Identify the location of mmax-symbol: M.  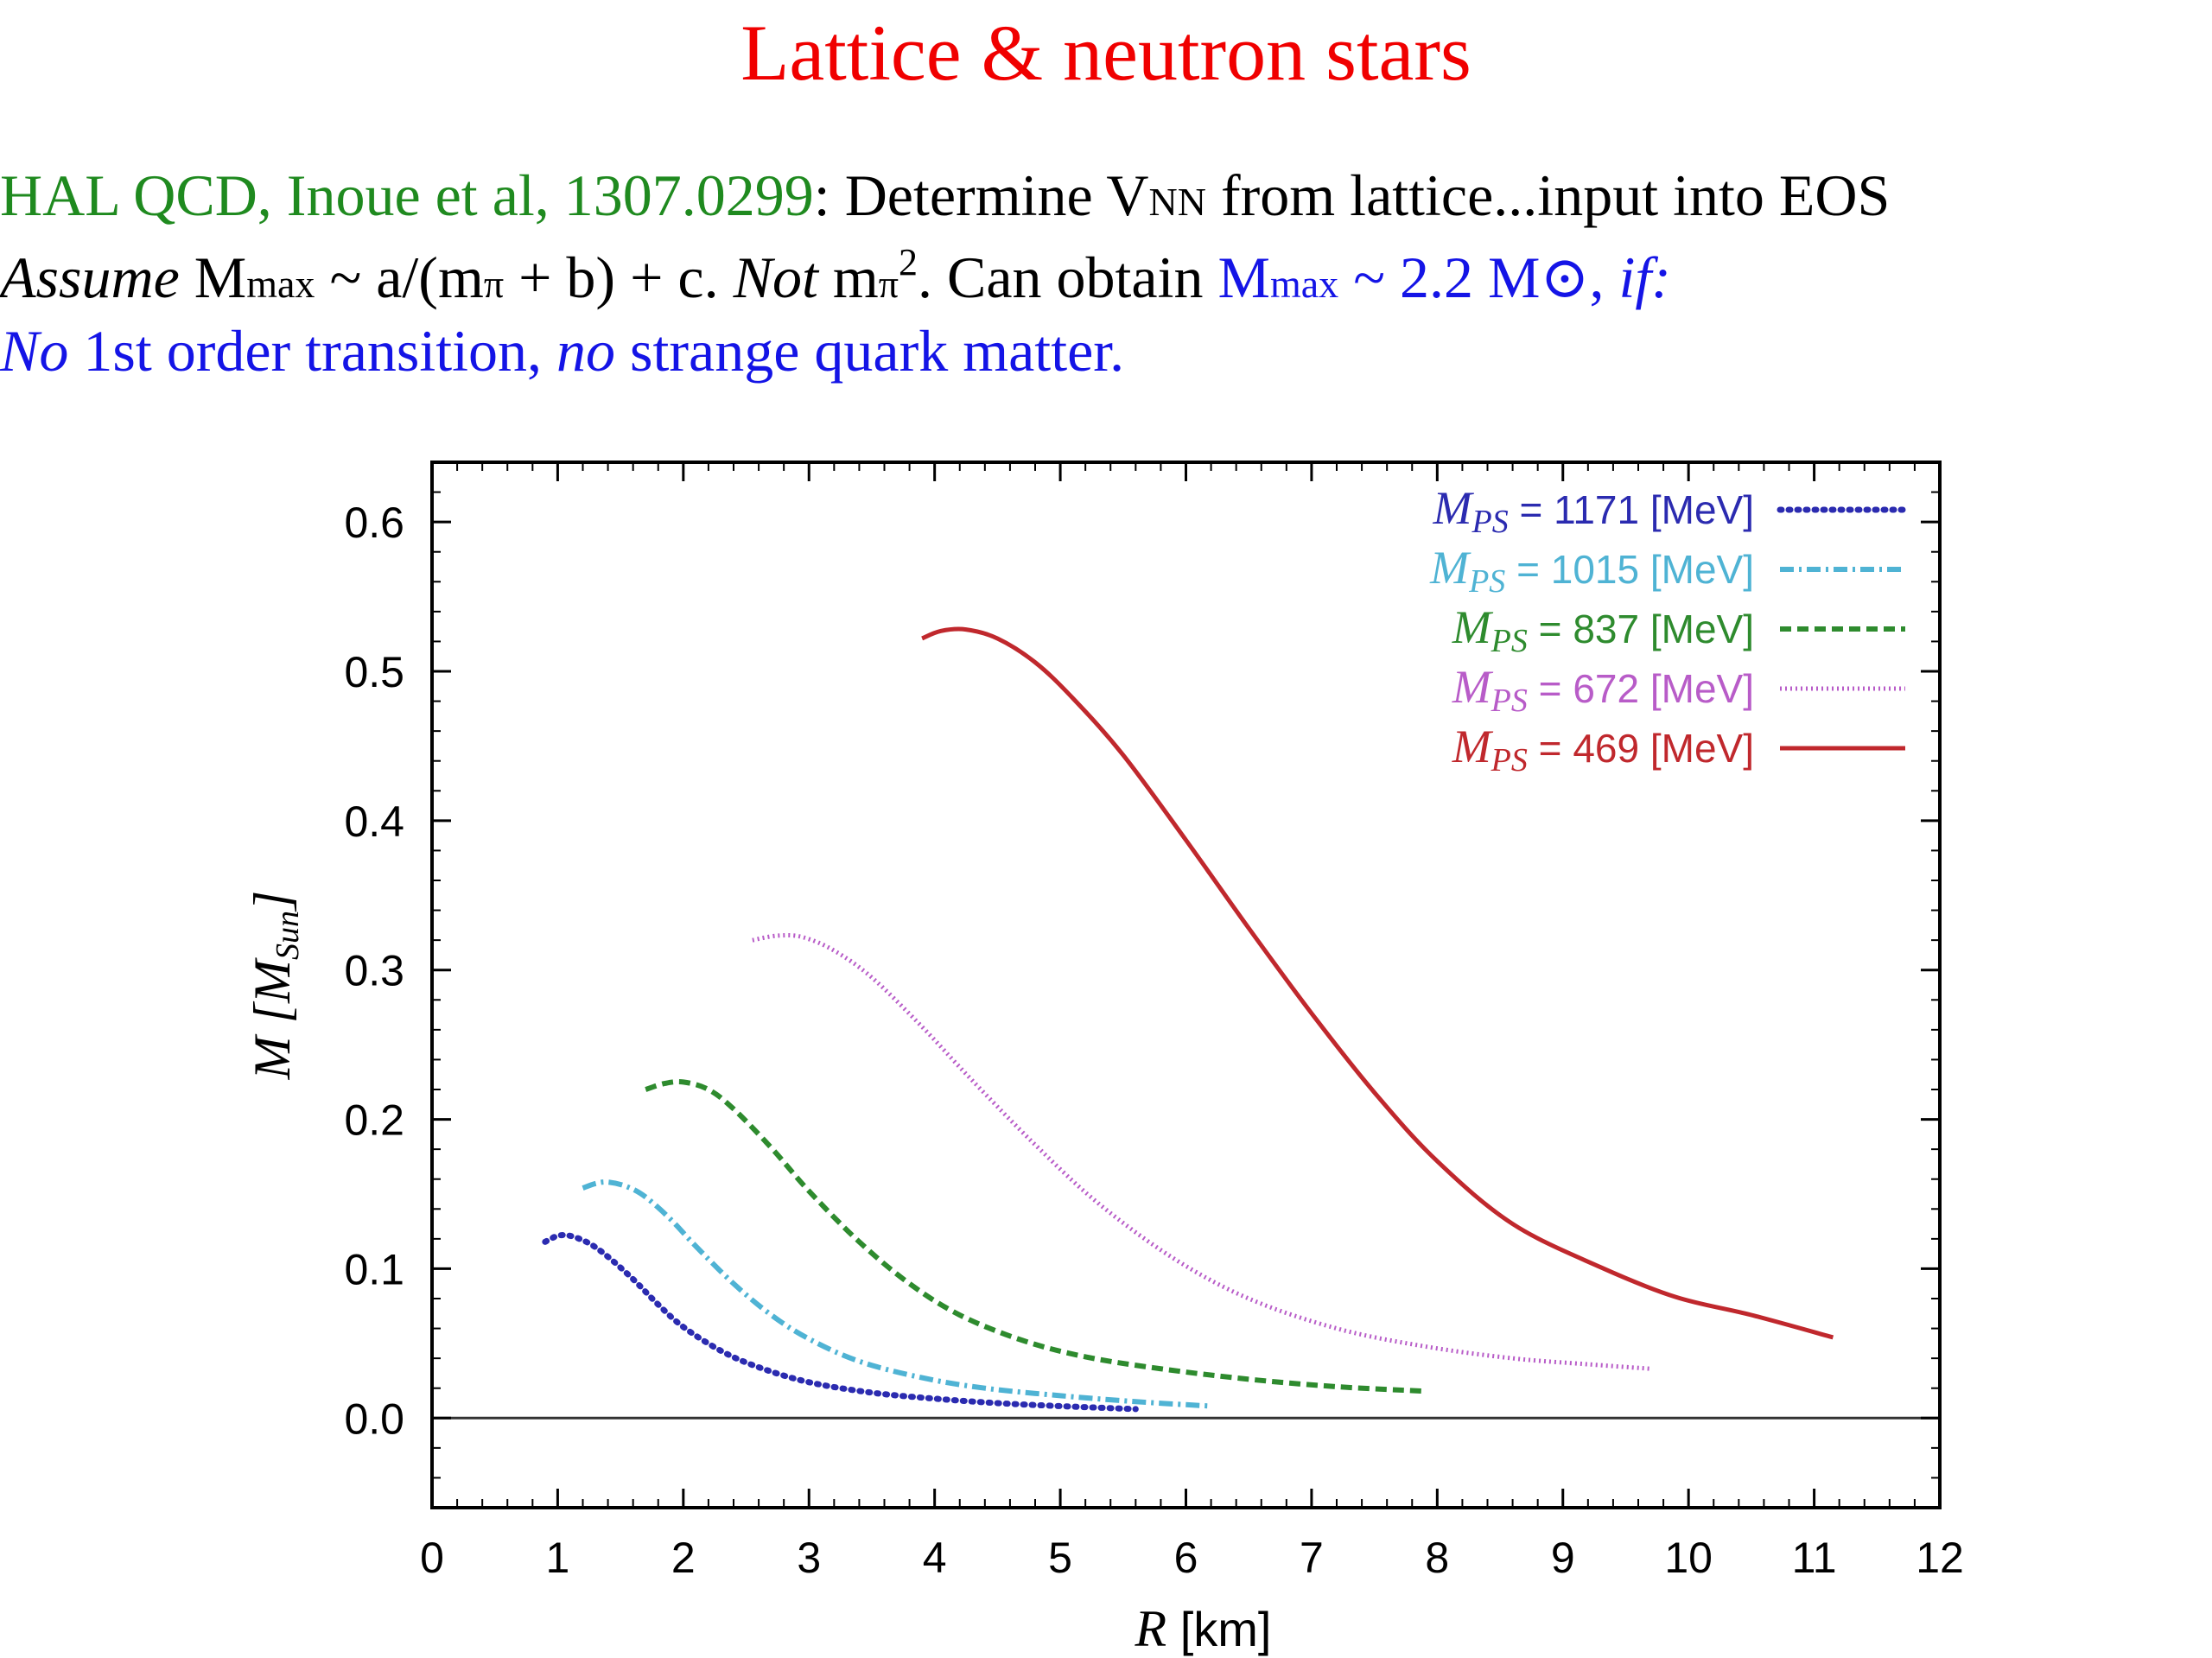
(213, 277).